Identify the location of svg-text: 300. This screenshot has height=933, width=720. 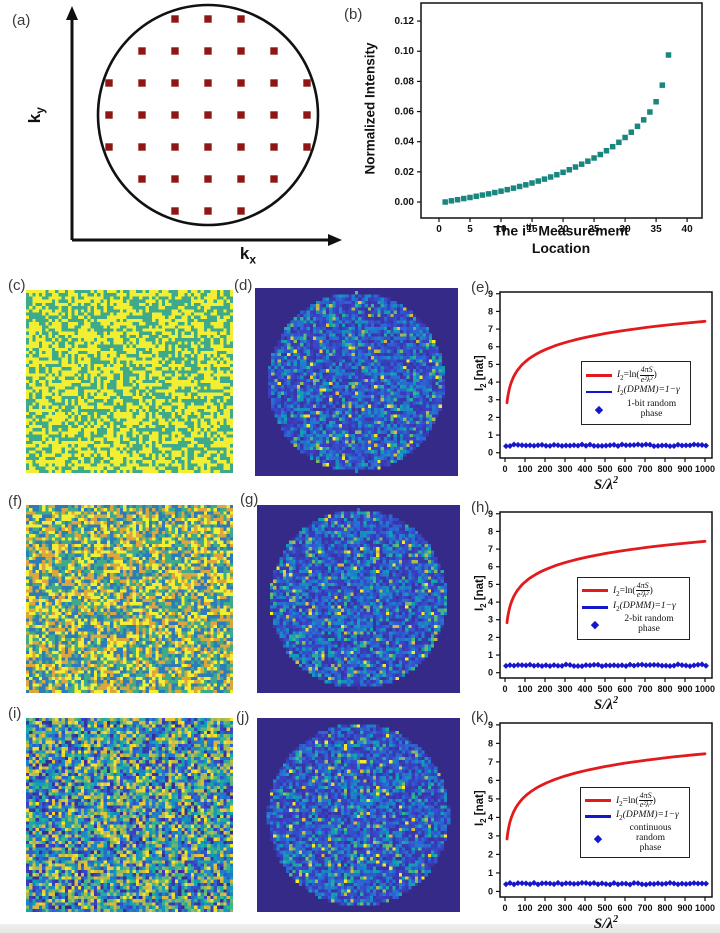
(564, 469).